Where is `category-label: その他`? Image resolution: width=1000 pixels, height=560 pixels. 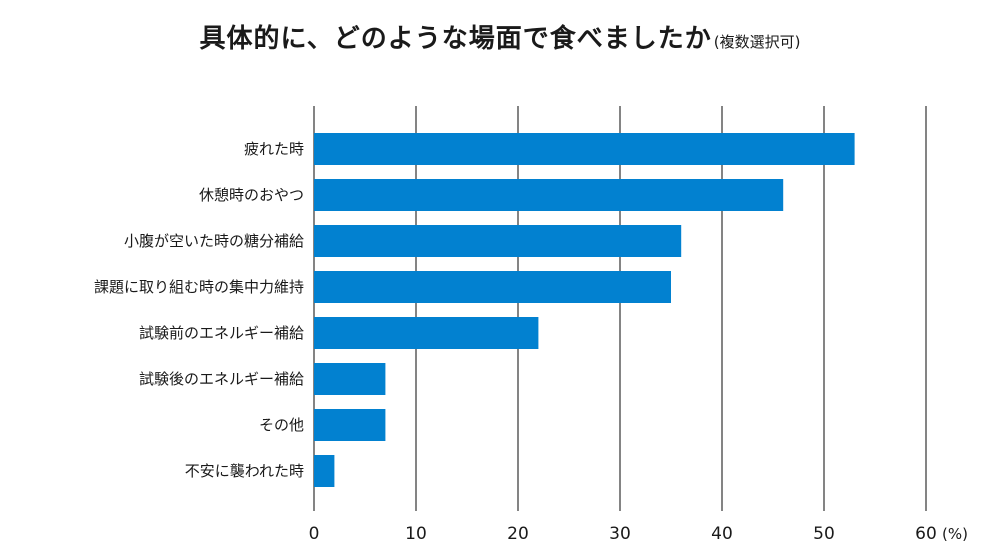 category-label: その他 is located at coordinates (281, 425).